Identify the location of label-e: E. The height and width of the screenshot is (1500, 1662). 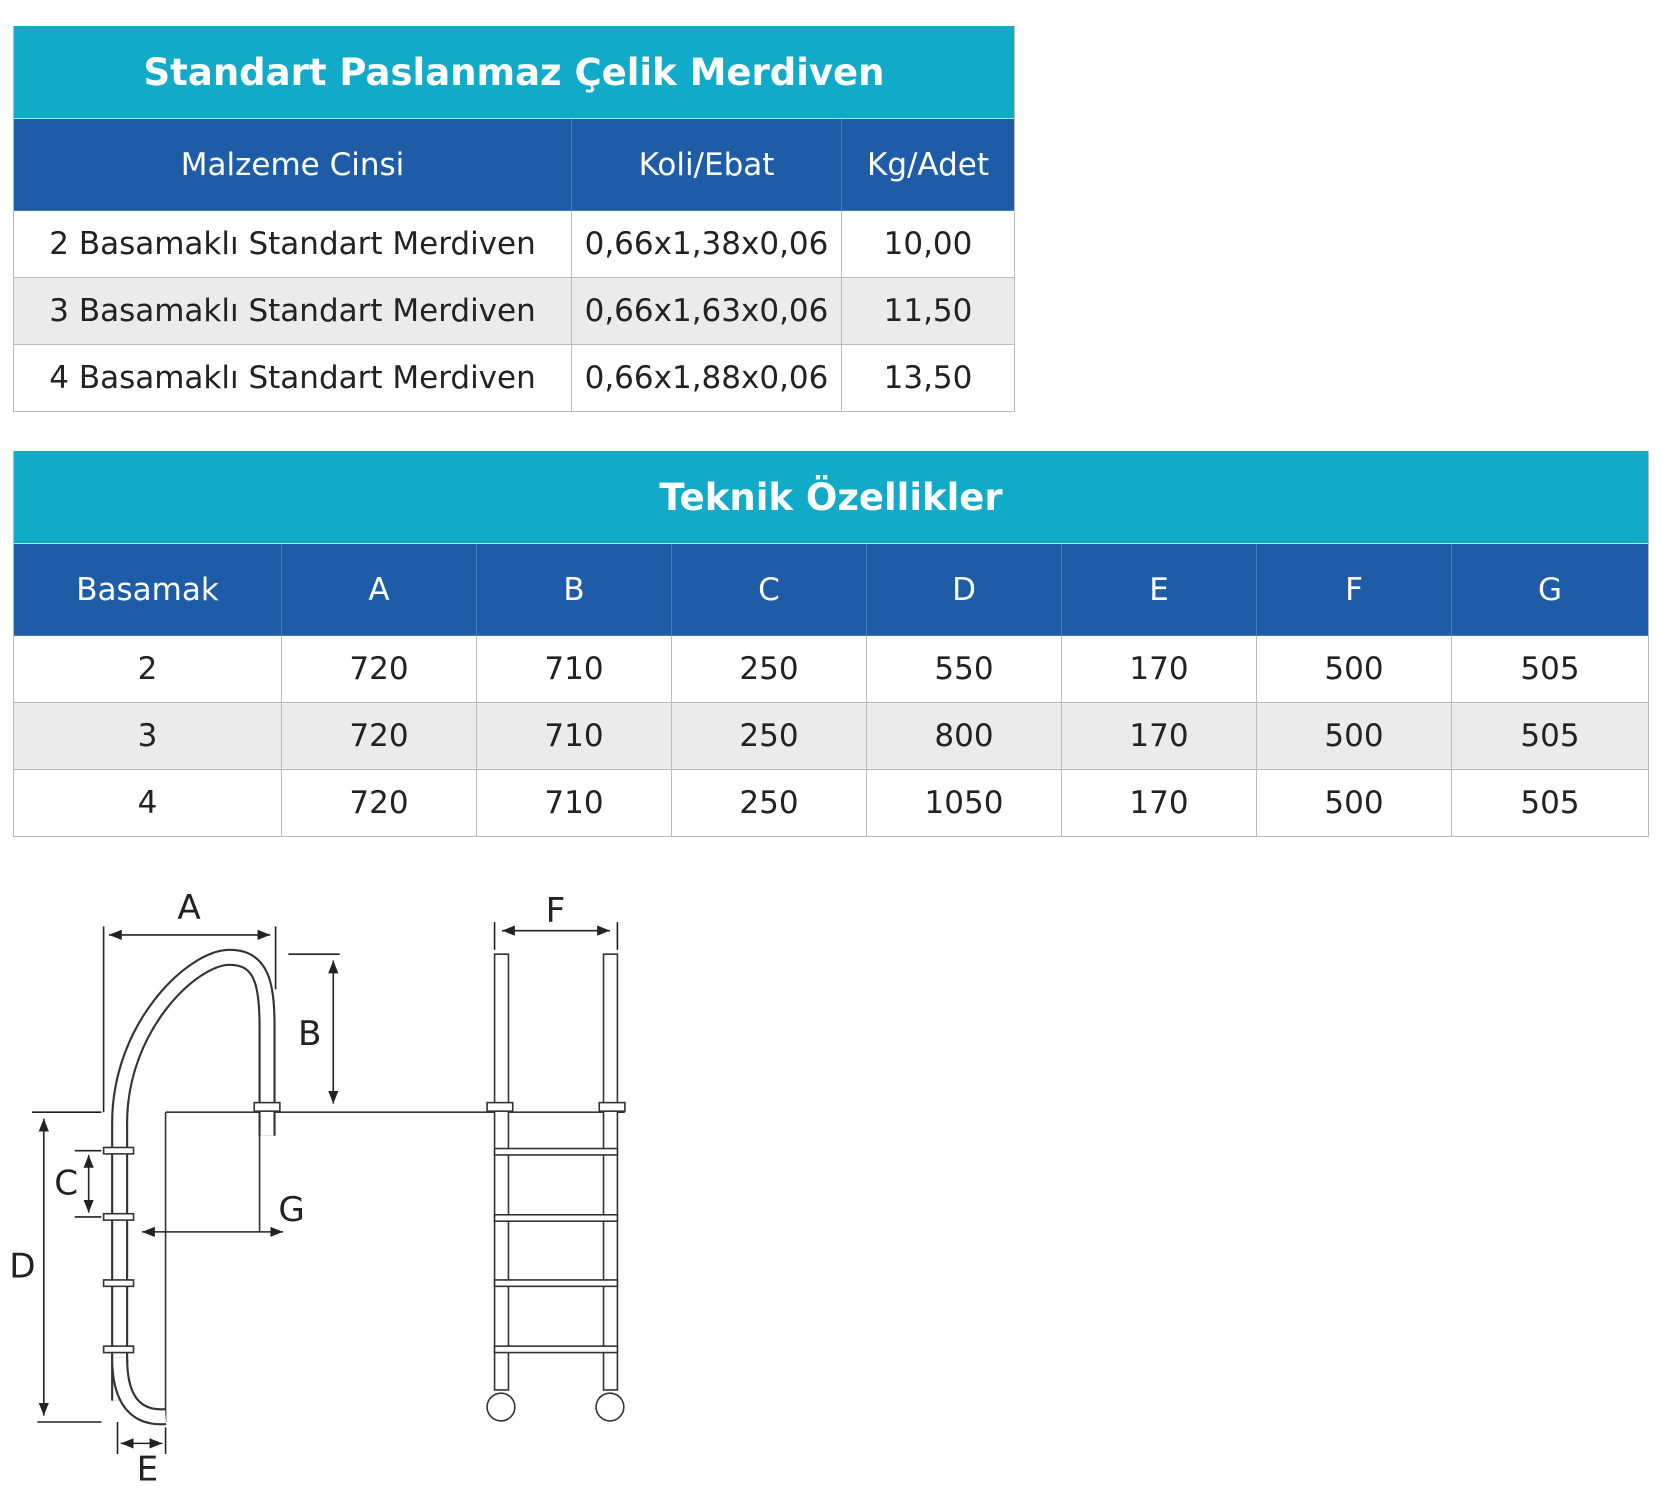
(148, 1470).